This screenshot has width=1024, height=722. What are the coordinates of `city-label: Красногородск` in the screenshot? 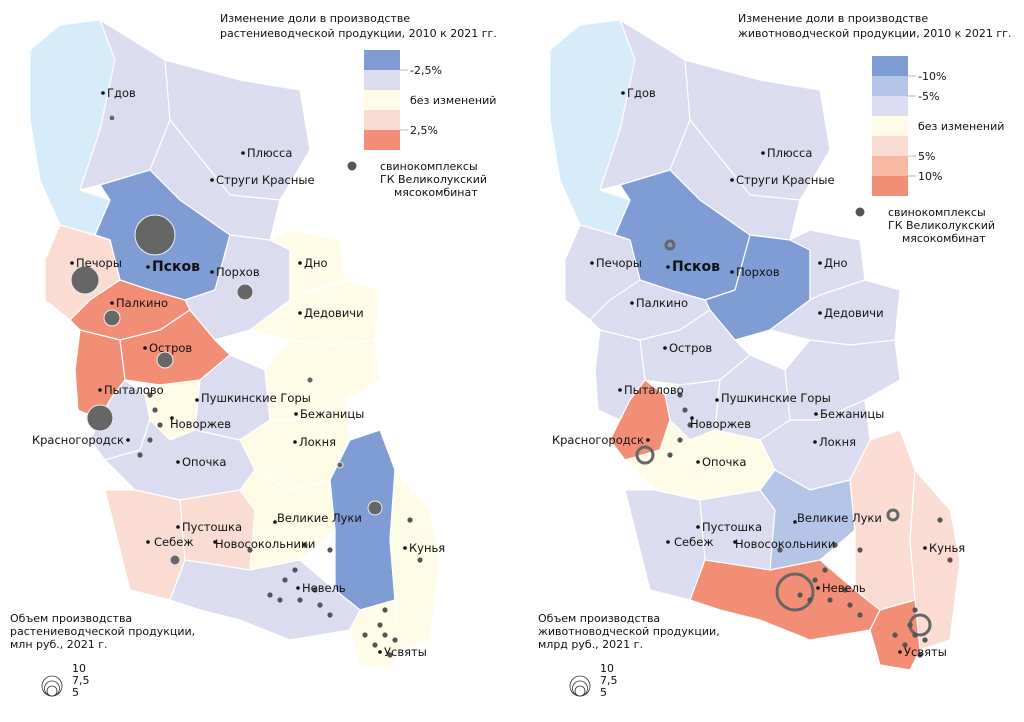 It's located at (78, 440).